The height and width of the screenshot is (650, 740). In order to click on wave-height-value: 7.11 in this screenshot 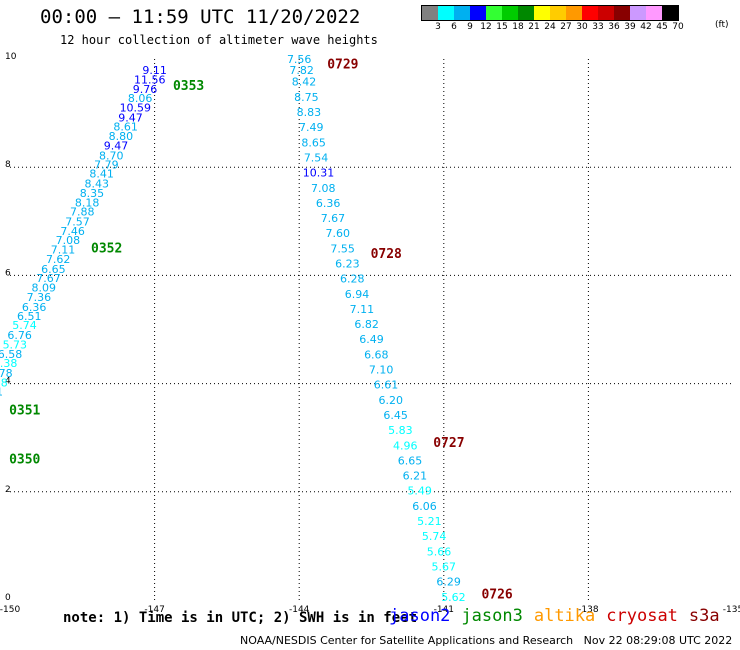, I will do `click(63, 249)`.